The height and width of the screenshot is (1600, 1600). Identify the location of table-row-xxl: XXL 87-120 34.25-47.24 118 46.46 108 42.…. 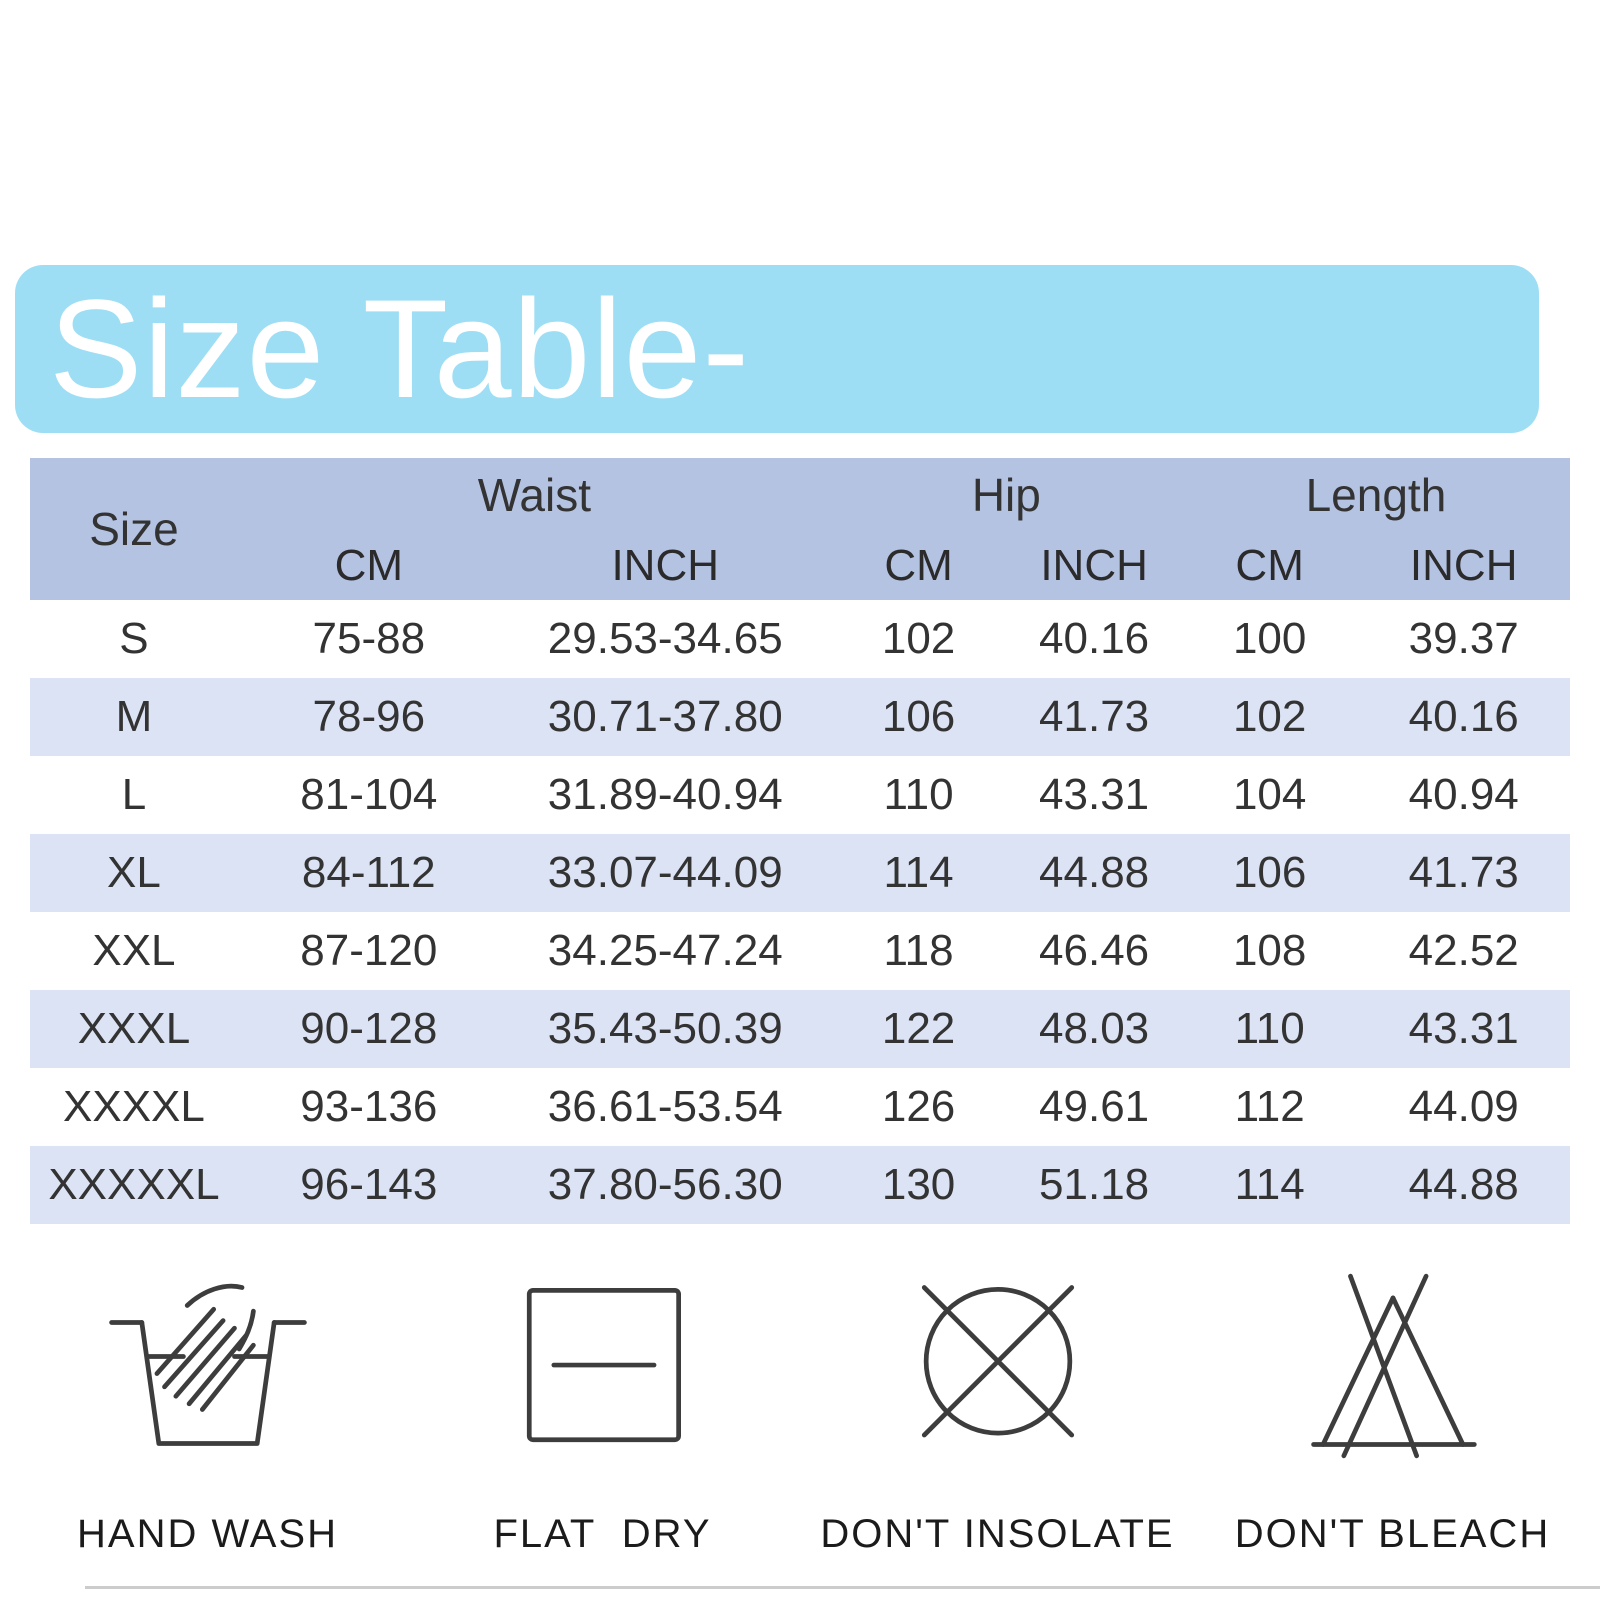
(800, 951).